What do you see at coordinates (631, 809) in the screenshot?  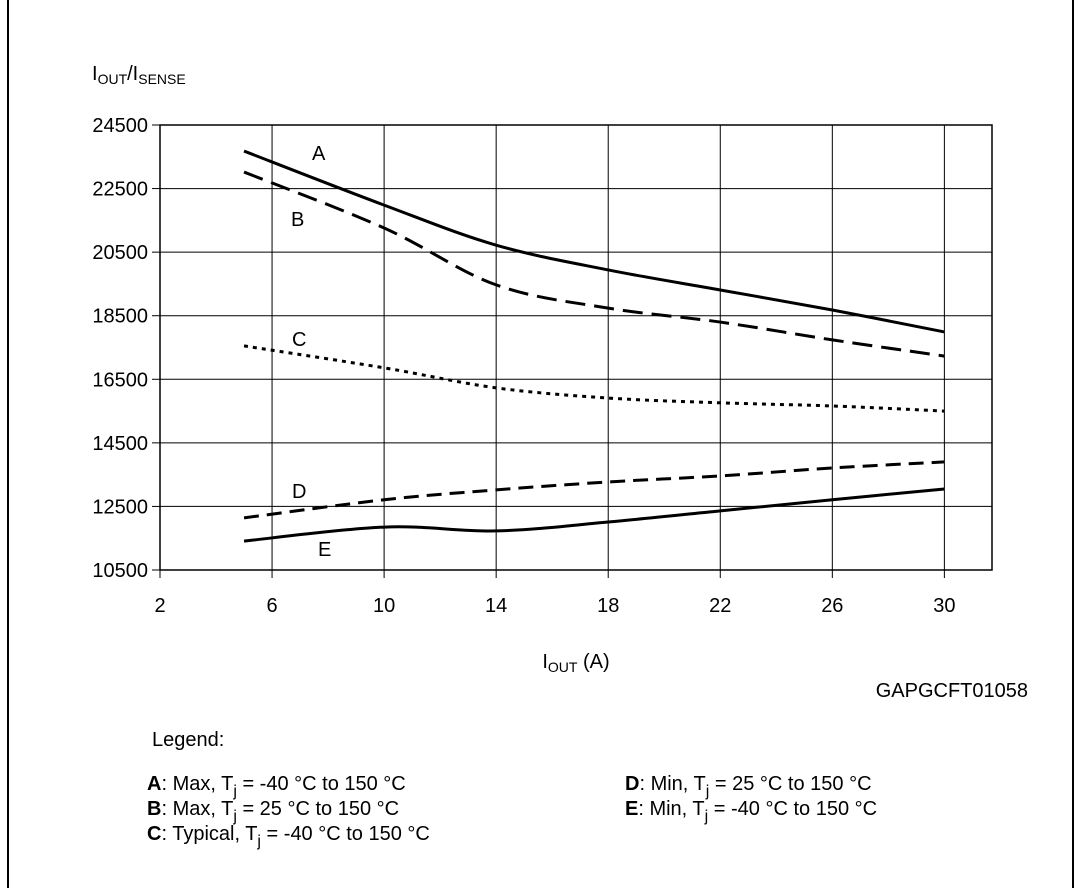 I see `legend-key: E` at bounding box center [631, 809].